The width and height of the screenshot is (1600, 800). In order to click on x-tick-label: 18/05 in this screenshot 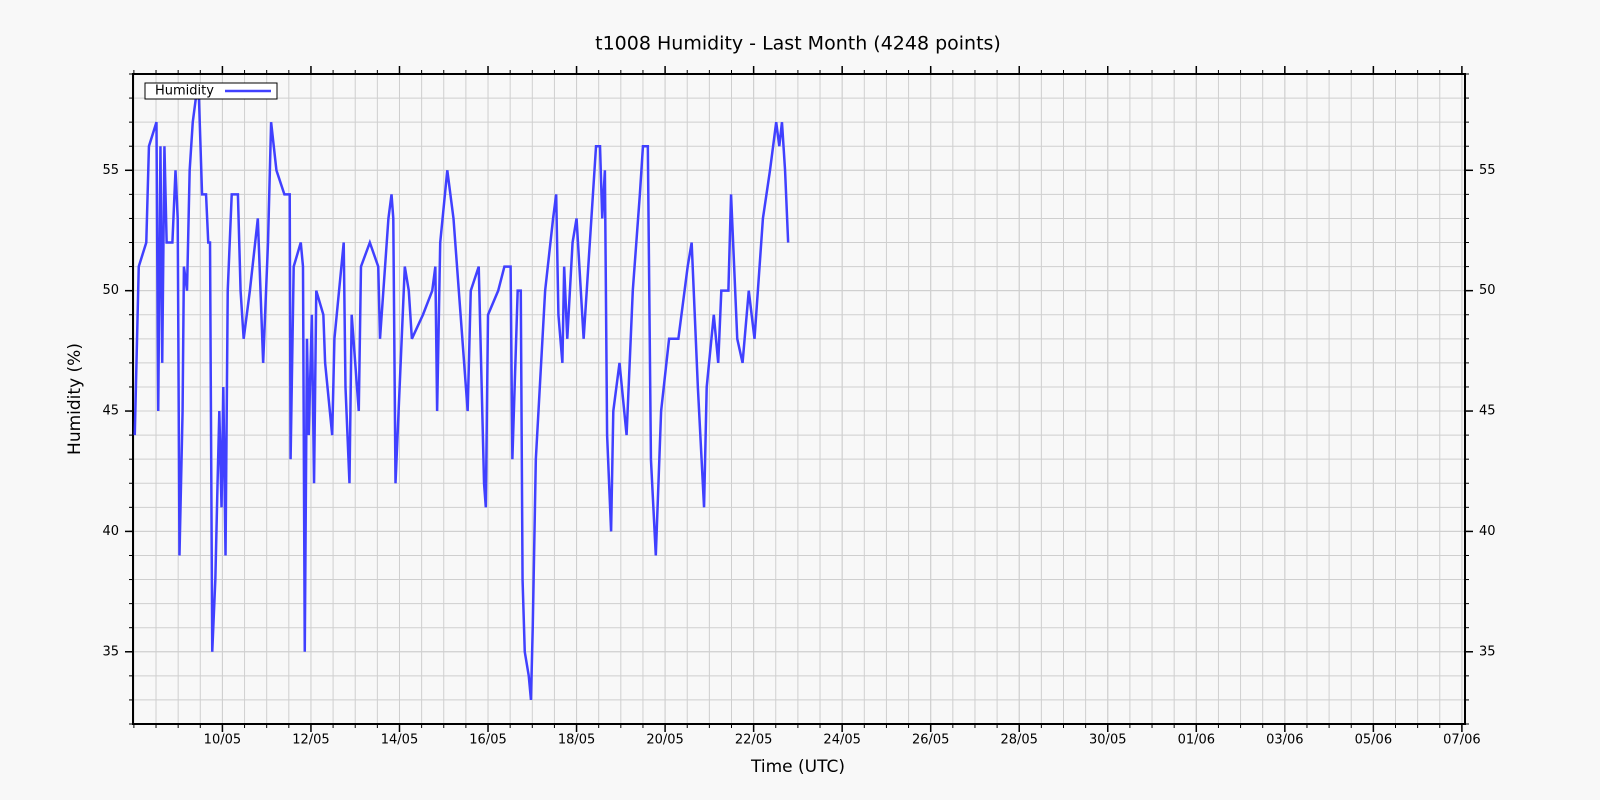, I will do `click(576, 740)`.